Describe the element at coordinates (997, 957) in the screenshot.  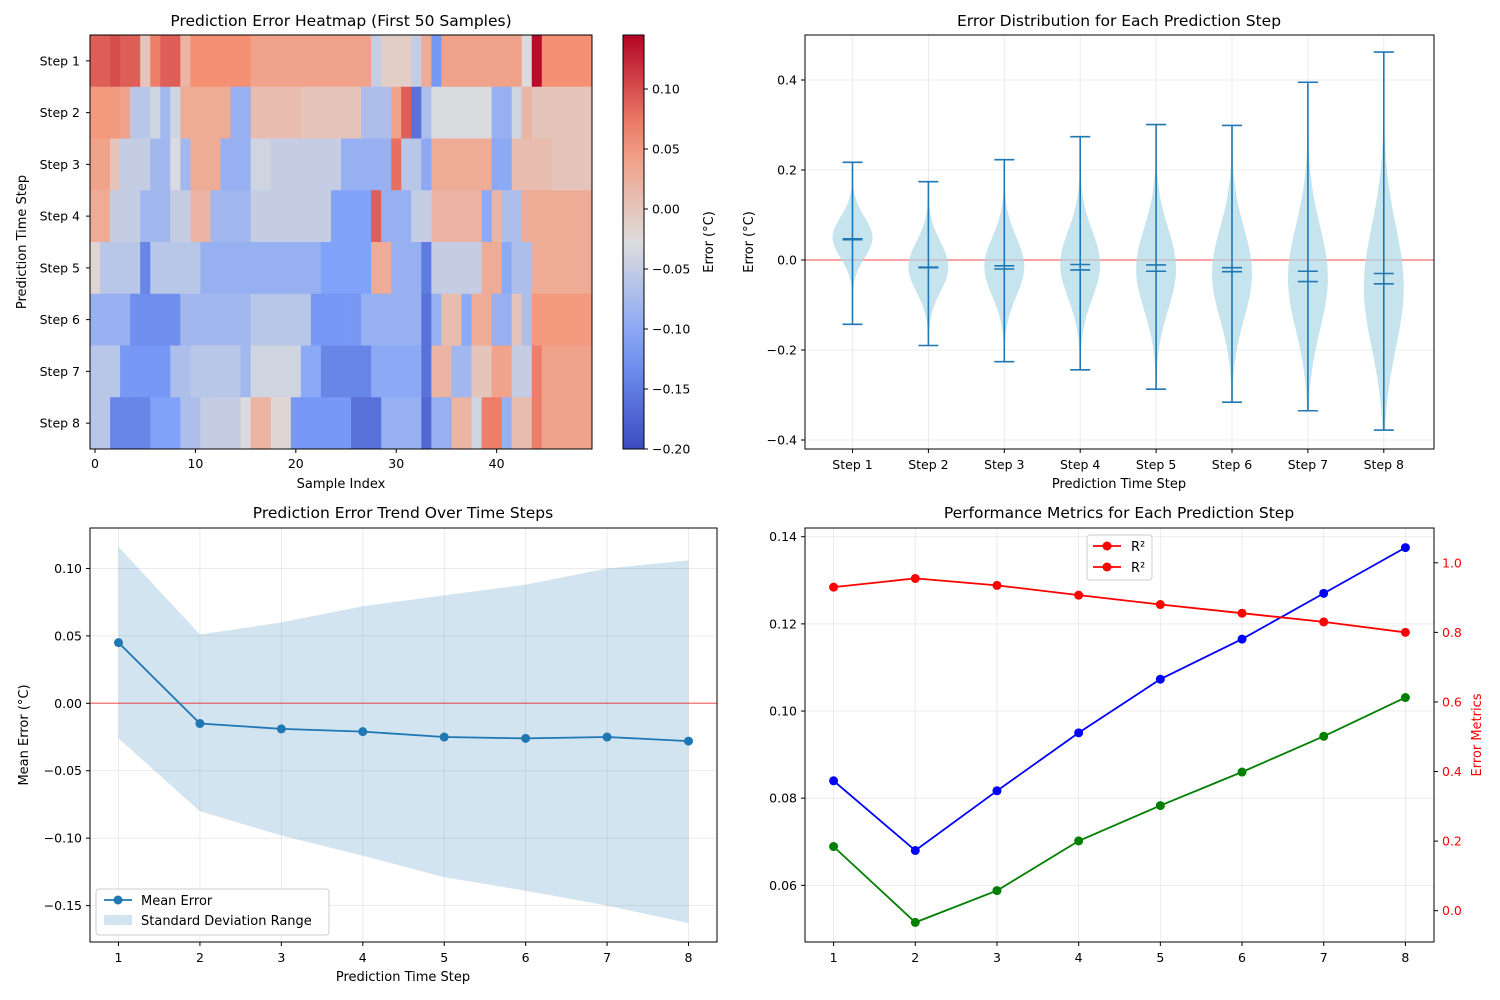
I see `metrics-x-tick-label: 3` at that location.